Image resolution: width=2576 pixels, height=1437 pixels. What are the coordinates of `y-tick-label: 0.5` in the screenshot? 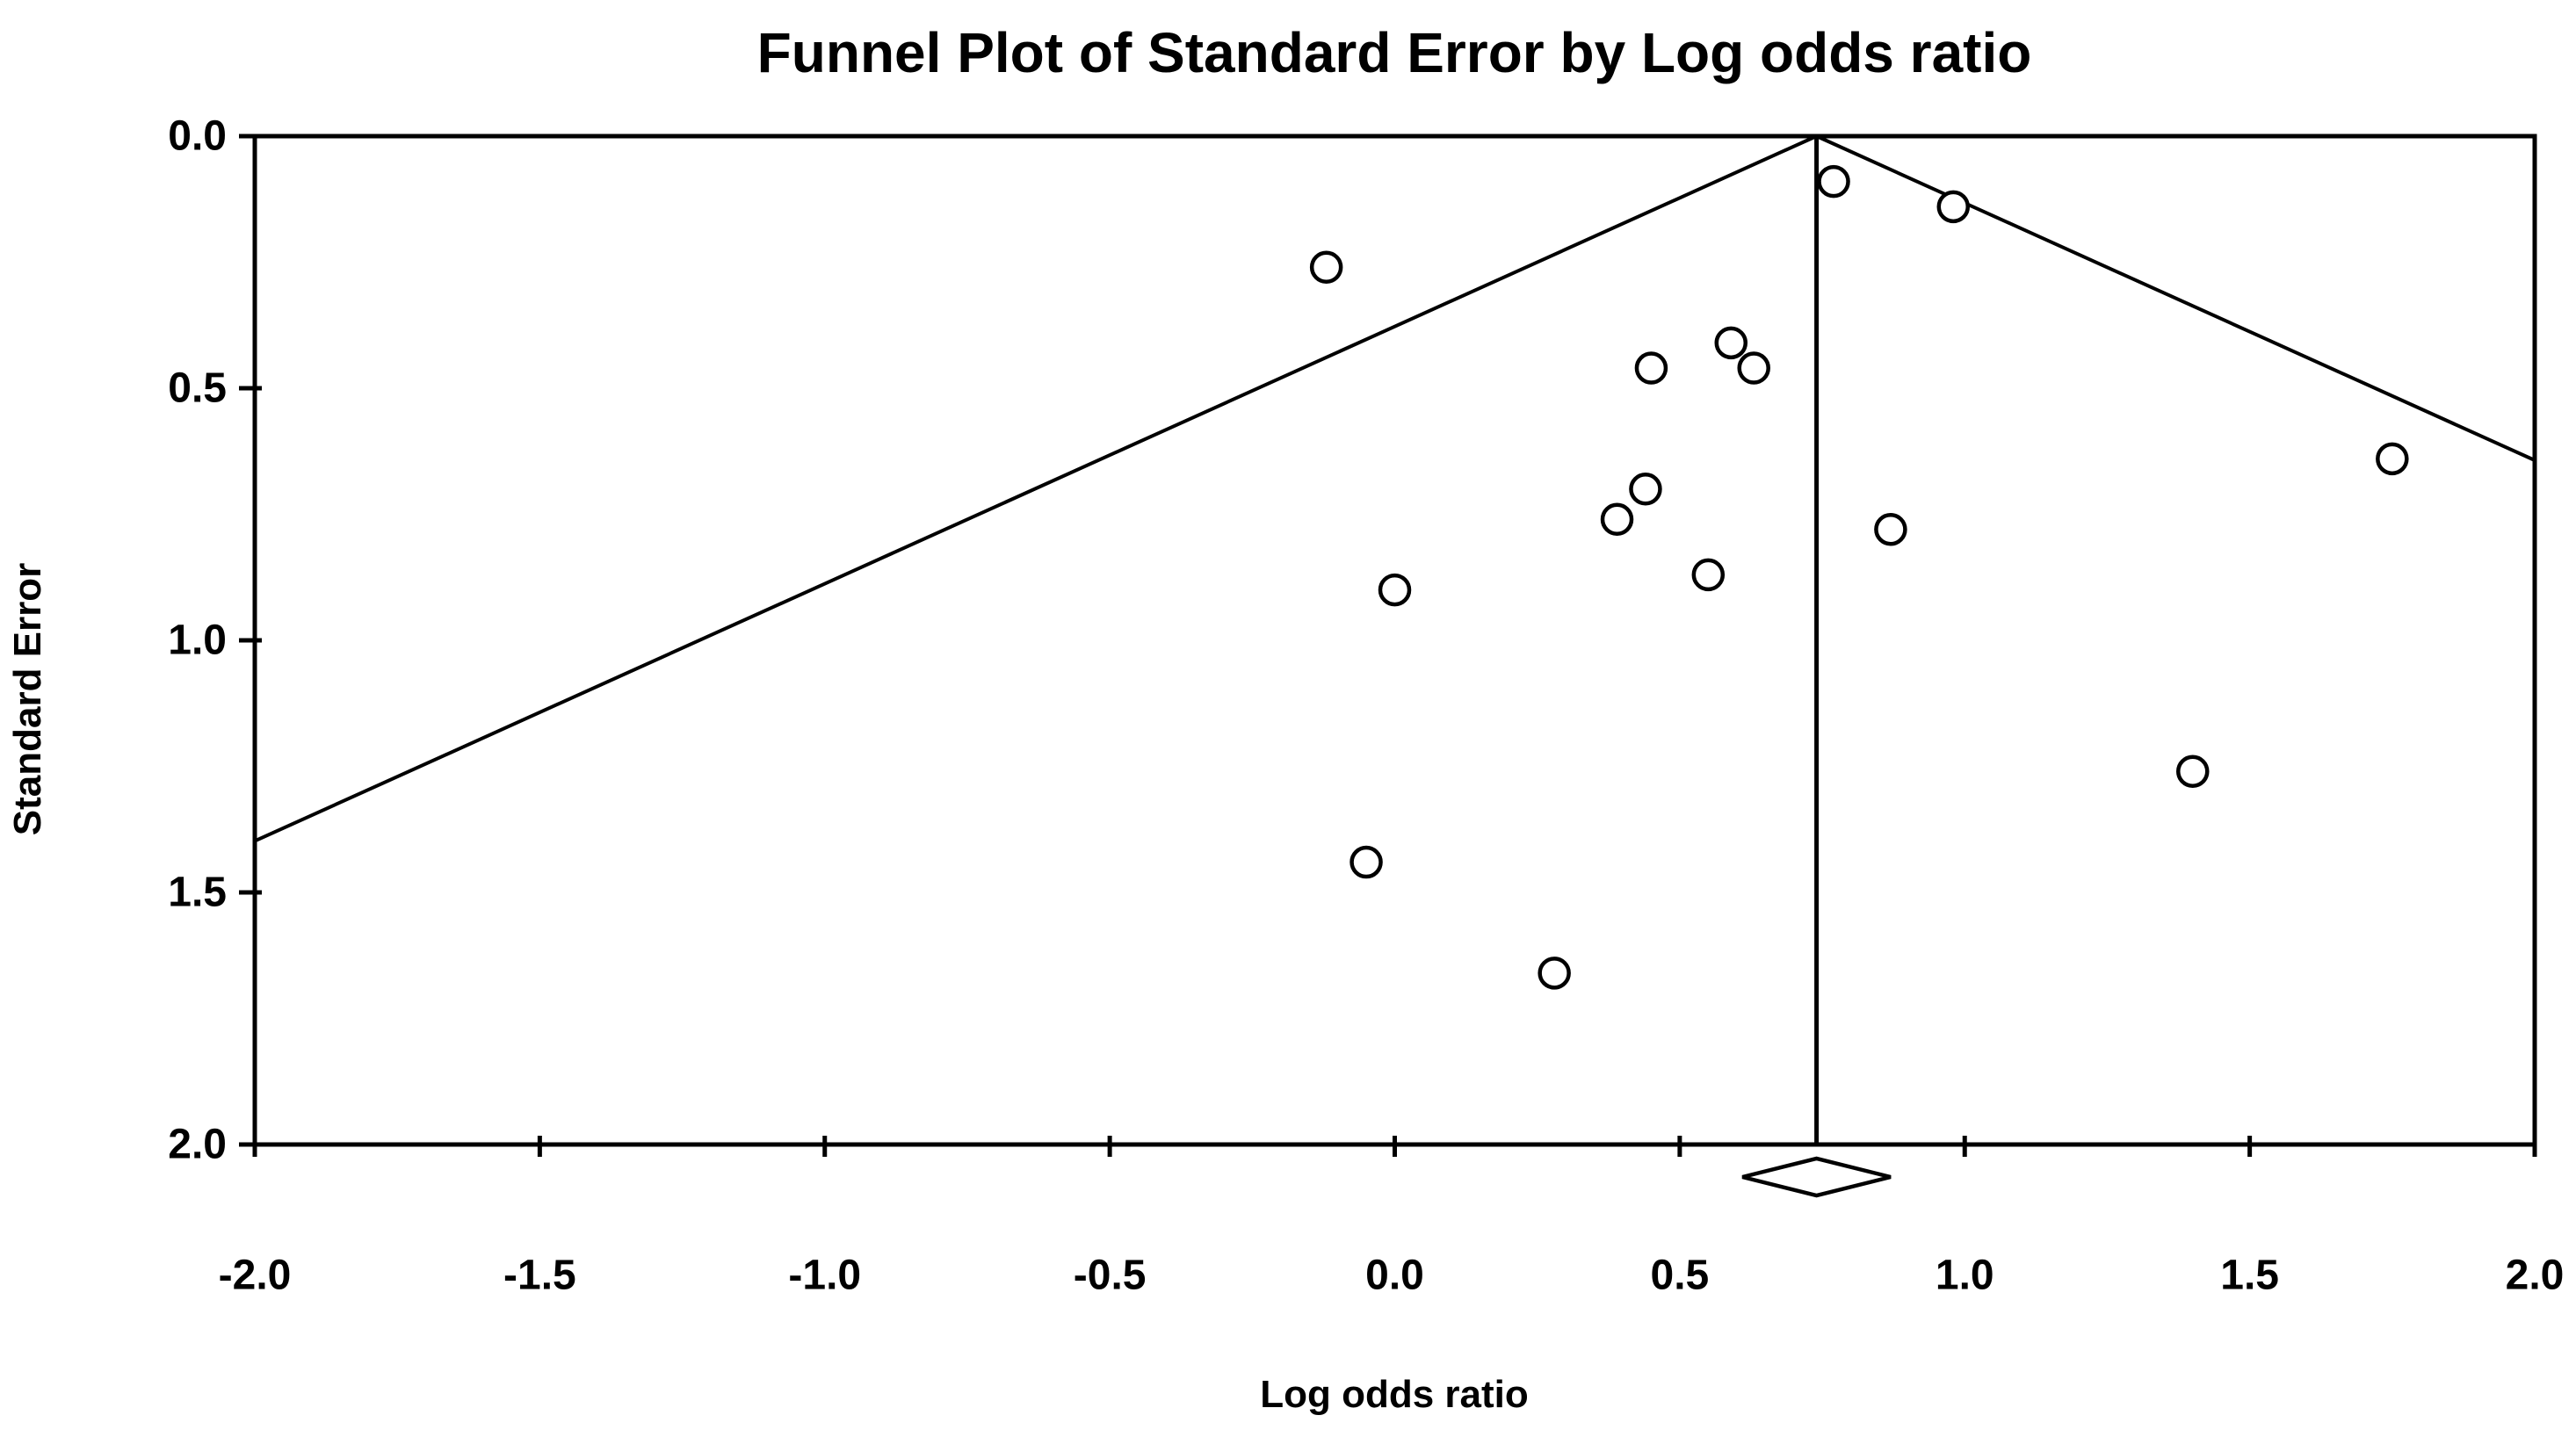 It's located at (197, 388).